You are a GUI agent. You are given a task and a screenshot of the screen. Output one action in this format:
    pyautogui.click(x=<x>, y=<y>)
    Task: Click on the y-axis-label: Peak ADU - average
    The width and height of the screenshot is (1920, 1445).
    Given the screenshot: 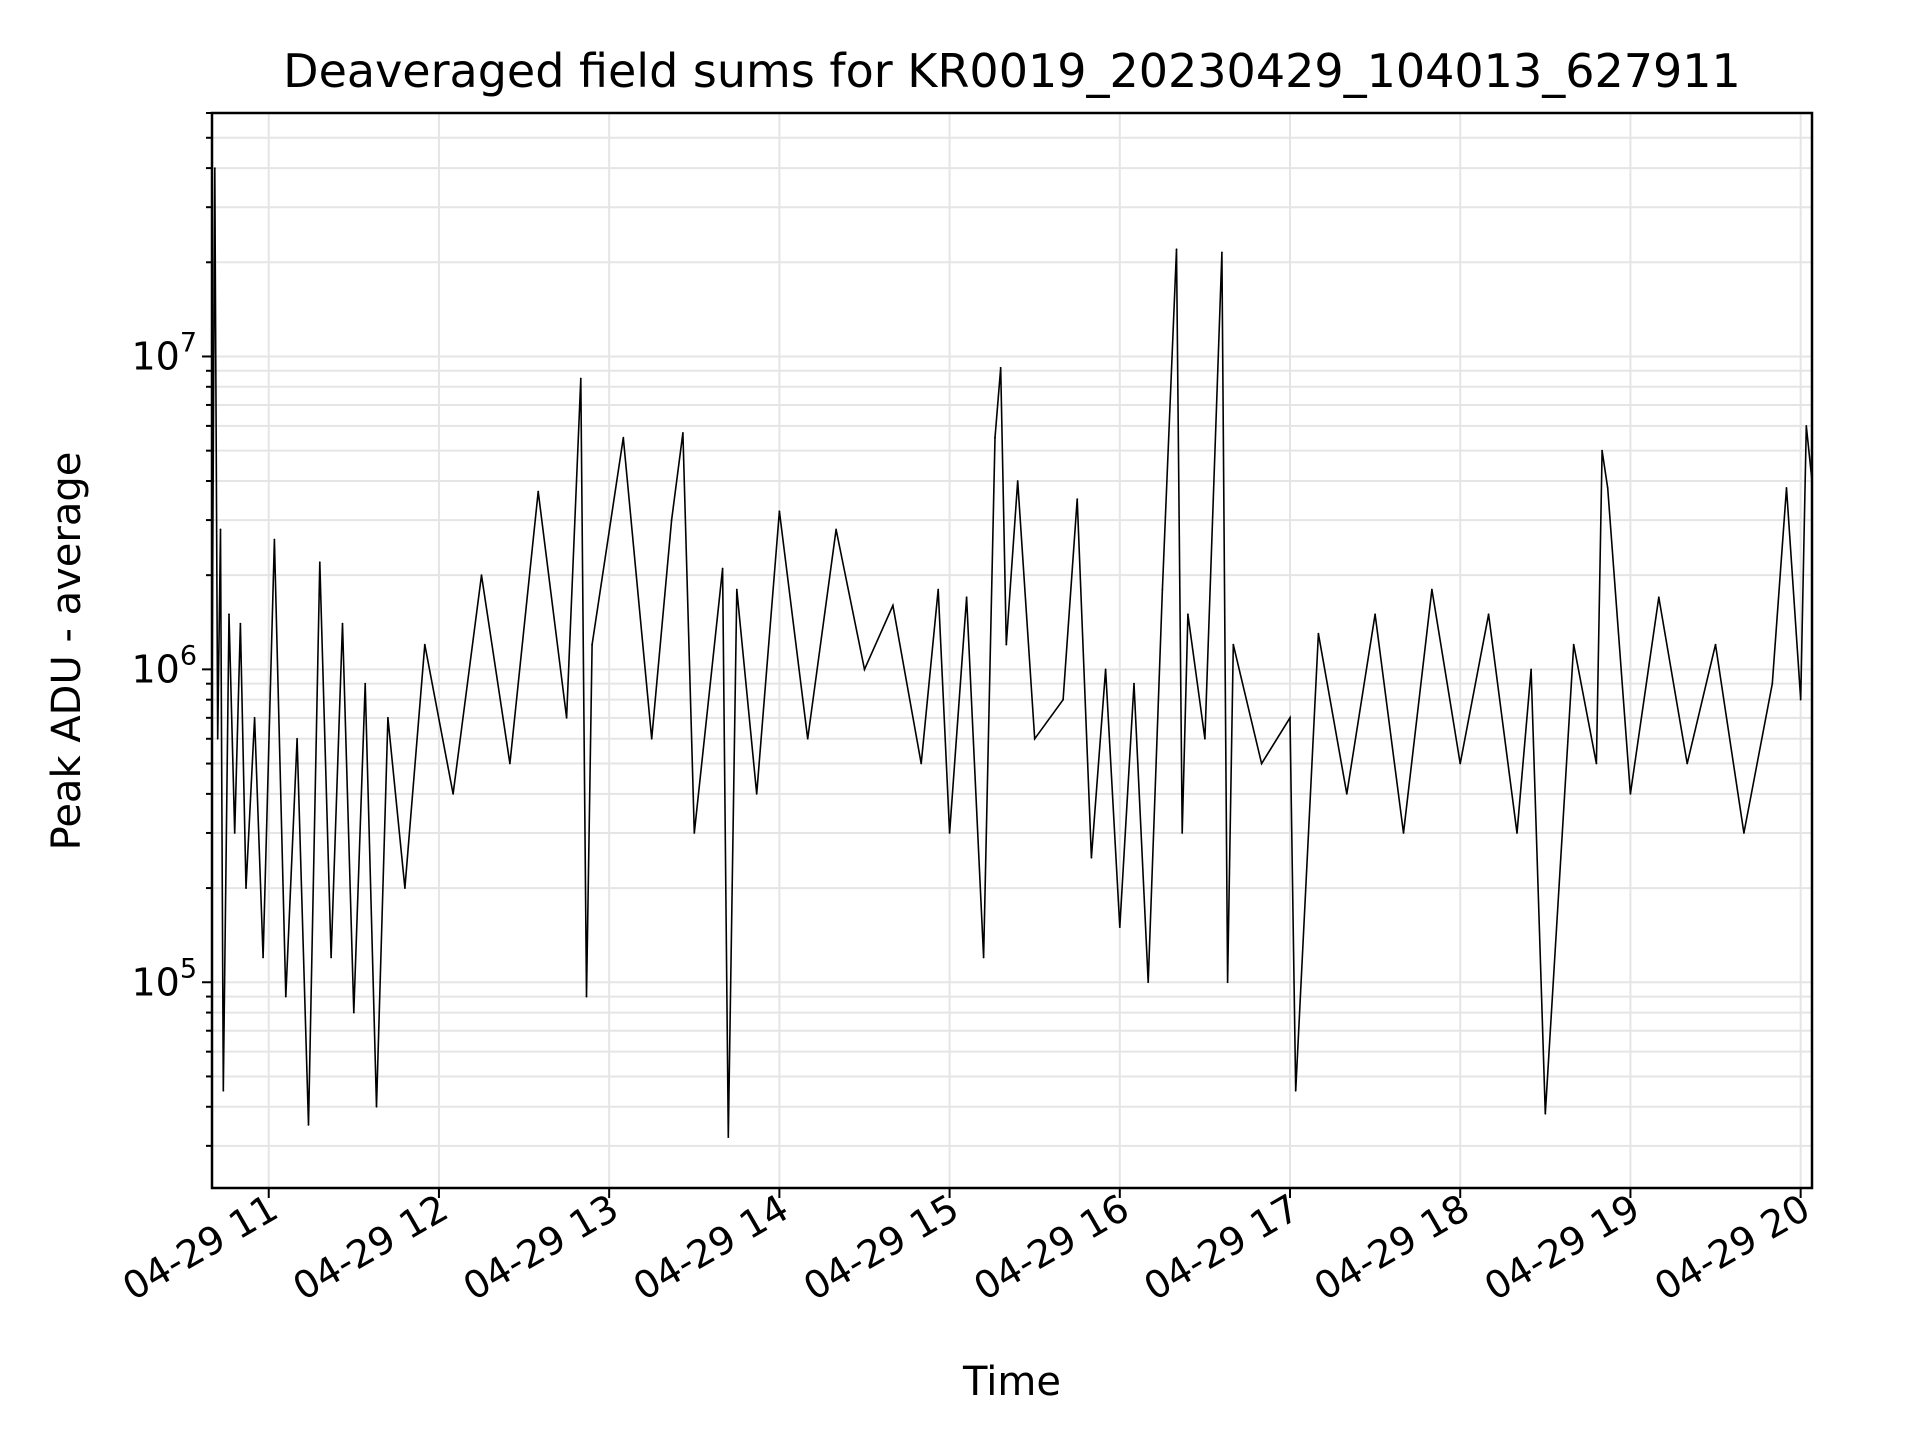 What is the action you would take?
    pyautogui.click(x=67, y=651)
    